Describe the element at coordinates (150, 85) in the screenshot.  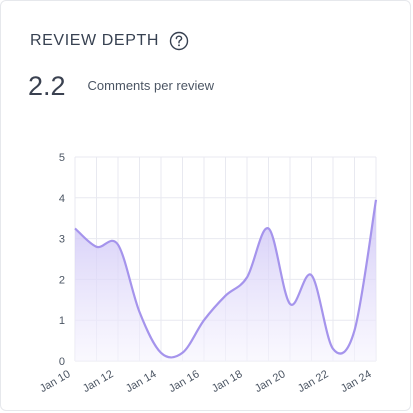
I see `metric-label: Comments per review` at that location.